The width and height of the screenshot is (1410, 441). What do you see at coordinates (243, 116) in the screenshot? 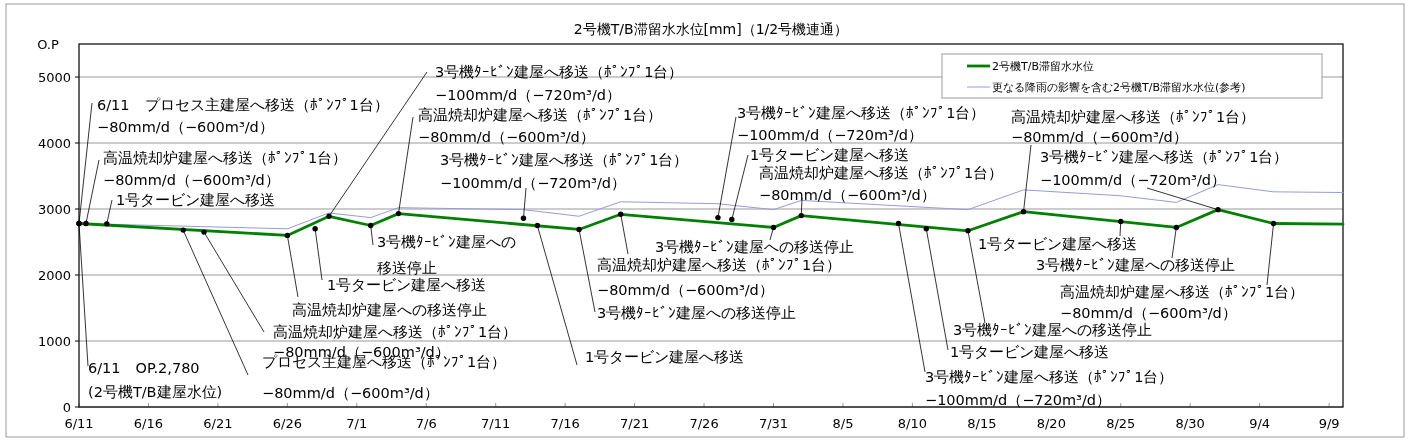
I see `annotation: 6/11 プロセス主建屋へ移送（ﾎﾟﾝﾌﾟ1台） −80mm/d（−600m³/d）` at bounding box center [243, 116].